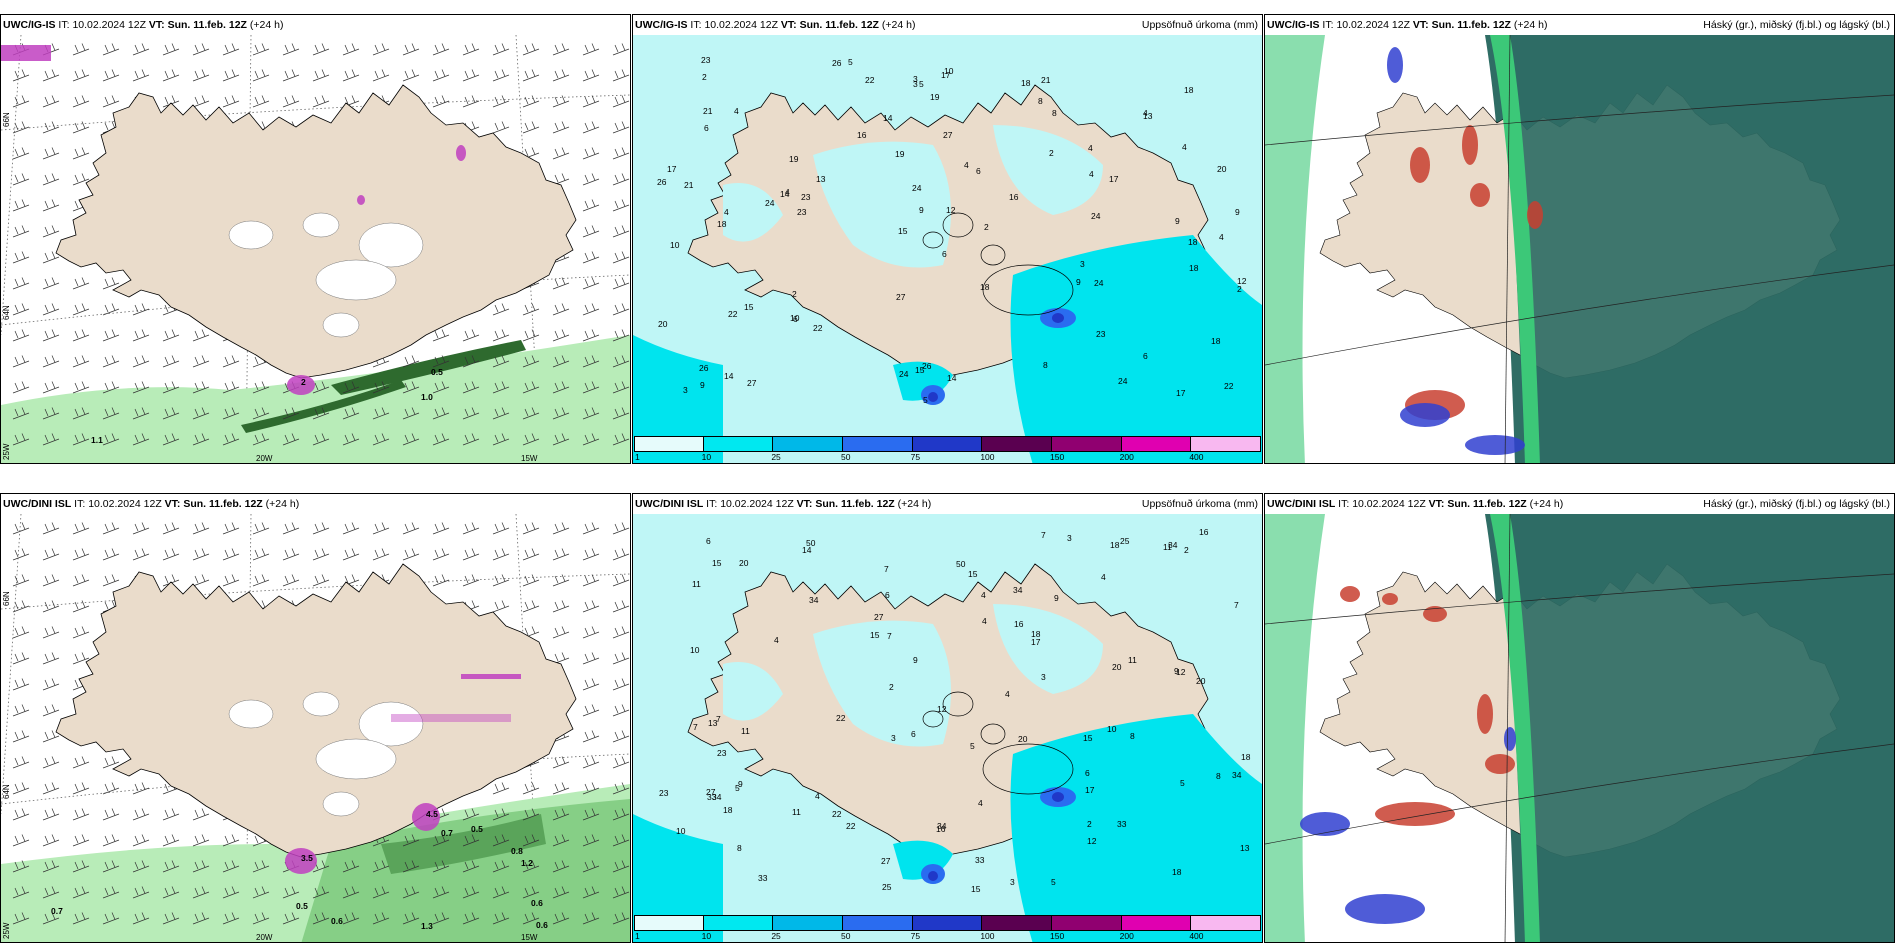 This screenshot has width=1900, height=950. Describe the element at coordinates (987, 457) in the screenshot. I see `colorbar-tick-label: 100` at that location.